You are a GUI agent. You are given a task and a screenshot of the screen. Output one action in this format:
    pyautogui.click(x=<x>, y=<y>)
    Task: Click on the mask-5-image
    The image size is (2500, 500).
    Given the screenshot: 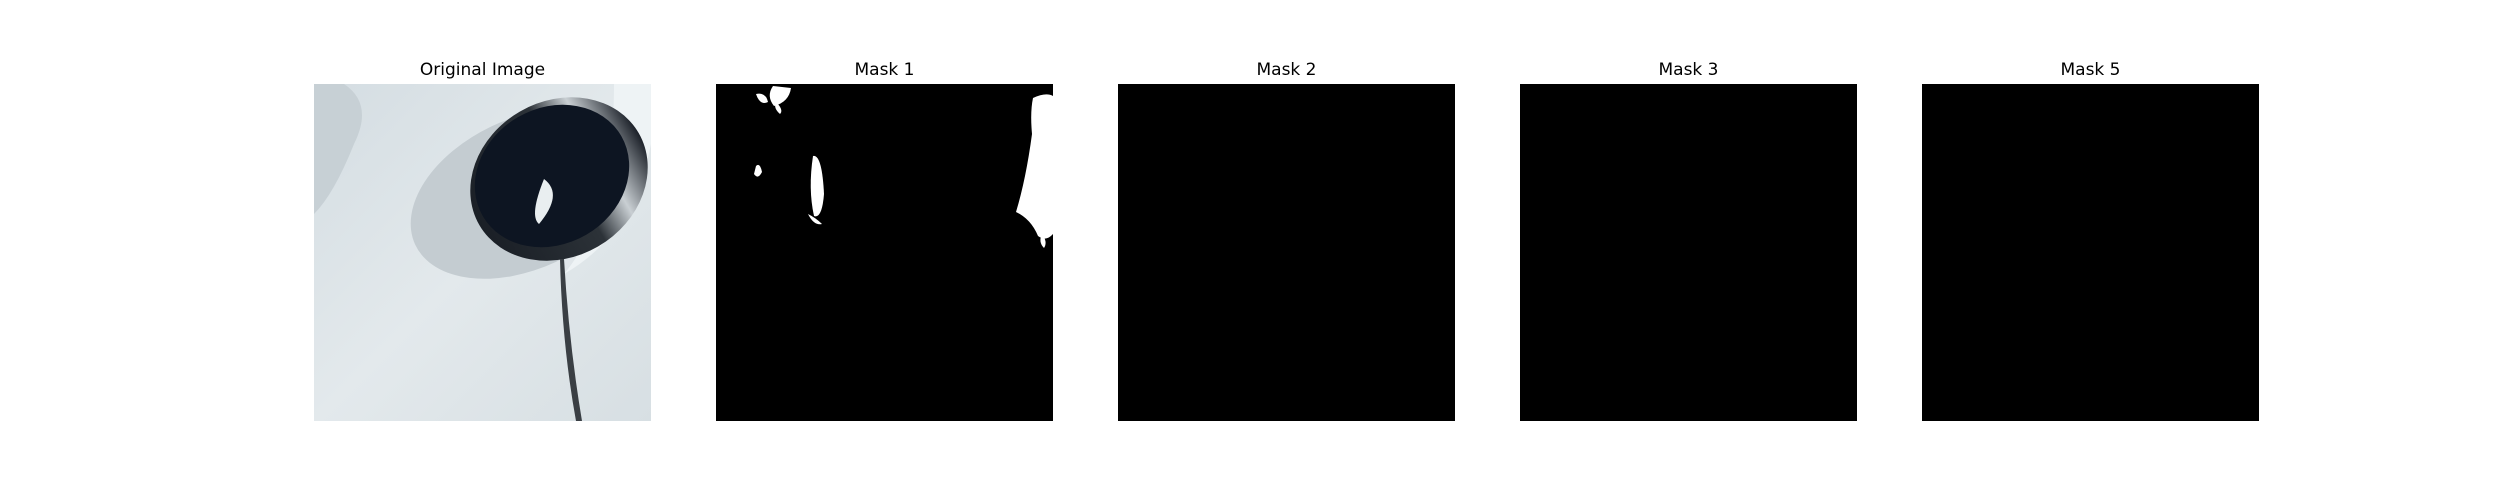 What is the action you would take?
    pyautogui.click(x=2090, y=252)
    